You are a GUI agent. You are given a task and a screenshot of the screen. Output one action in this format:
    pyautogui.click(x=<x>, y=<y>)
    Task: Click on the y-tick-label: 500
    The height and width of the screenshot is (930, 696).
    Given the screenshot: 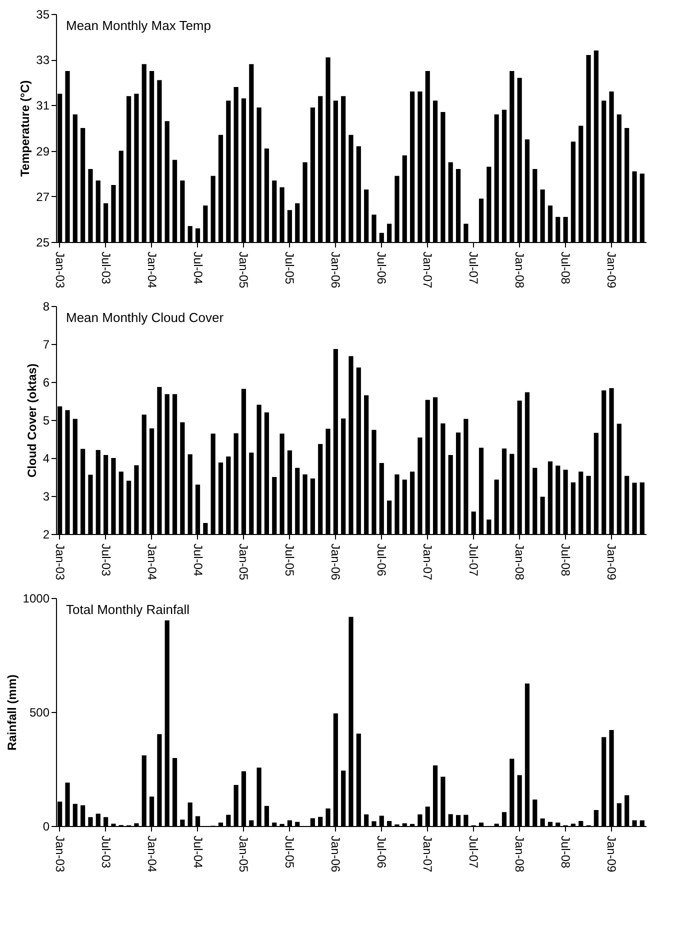 What is the action you would take?
    pyautogui.click(x=39, y=713)
    